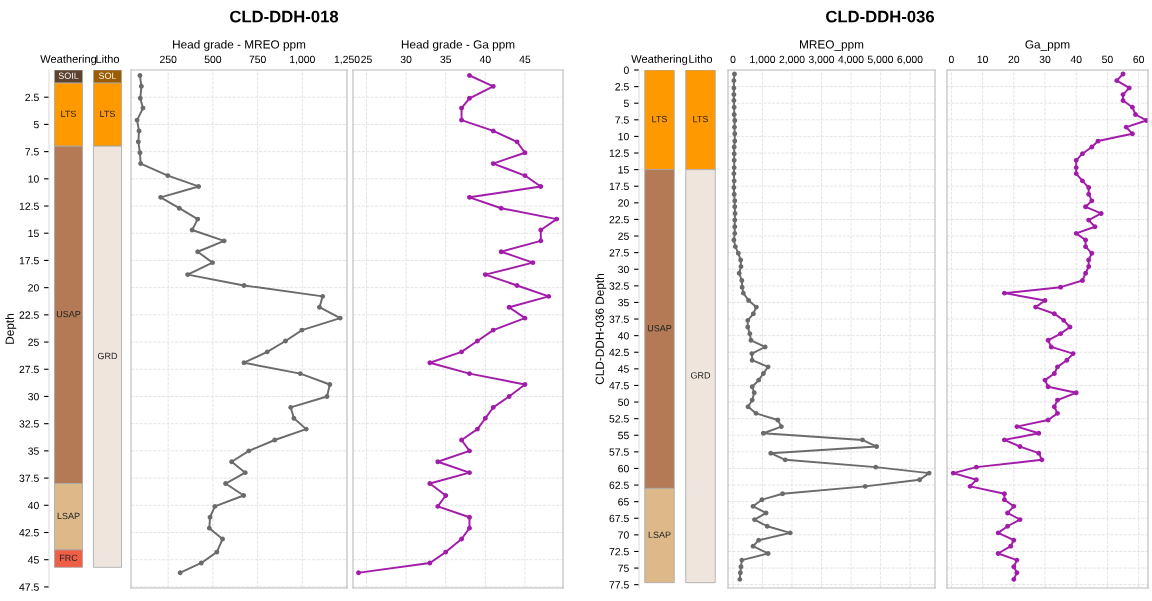 This screenshot has height=601, width=1152. Describe the element at coordinates (821, 60) in the screenshot. I see `x-tick-label: 3,000` at that location.